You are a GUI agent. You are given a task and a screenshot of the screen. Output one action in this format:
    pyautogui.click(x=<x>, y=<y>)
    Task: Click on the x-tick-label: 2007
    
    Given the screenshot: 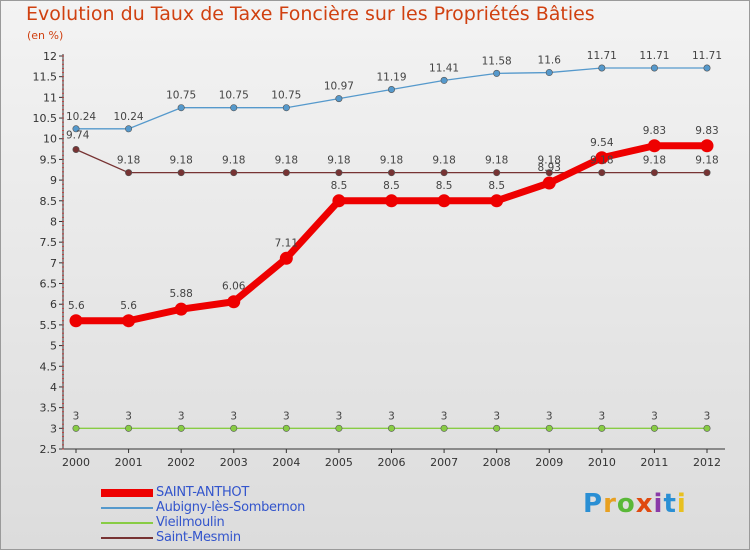 What is the action you would take?
    pyautogui.click(x=444, y=462)
    